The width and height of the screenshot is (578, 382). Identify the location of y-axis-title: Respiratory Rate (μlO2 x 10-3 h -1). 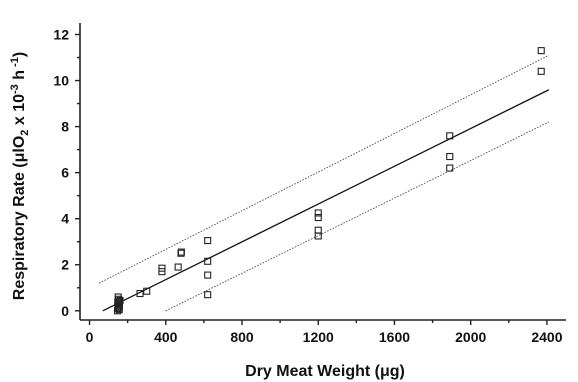
(20, 176).